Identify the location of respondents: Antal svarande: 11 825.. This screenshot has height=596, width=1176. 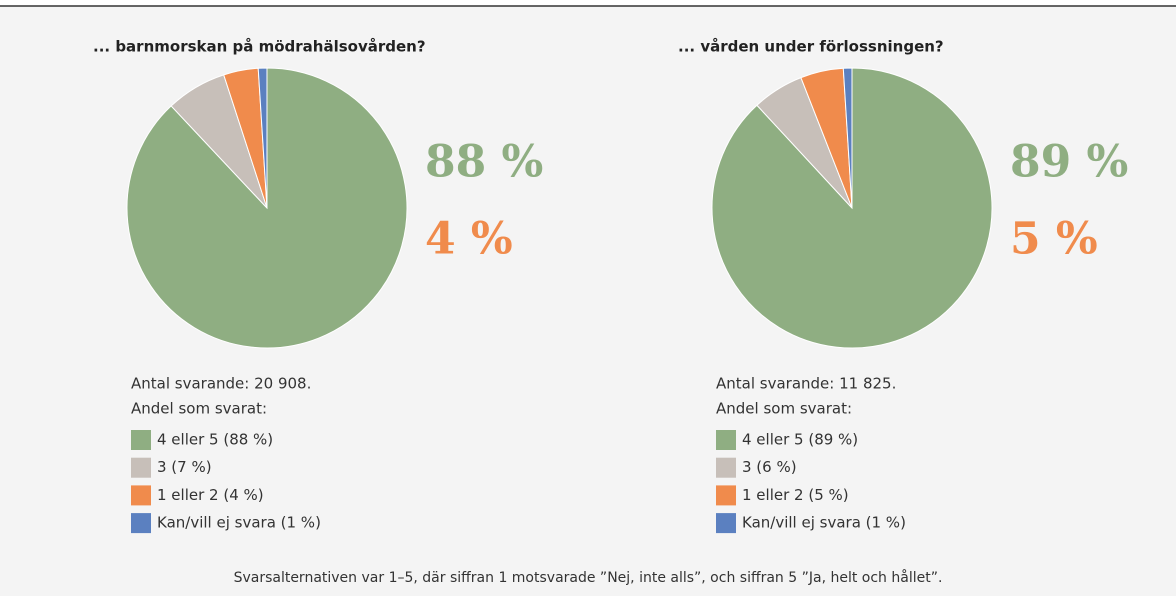
(806, 384).